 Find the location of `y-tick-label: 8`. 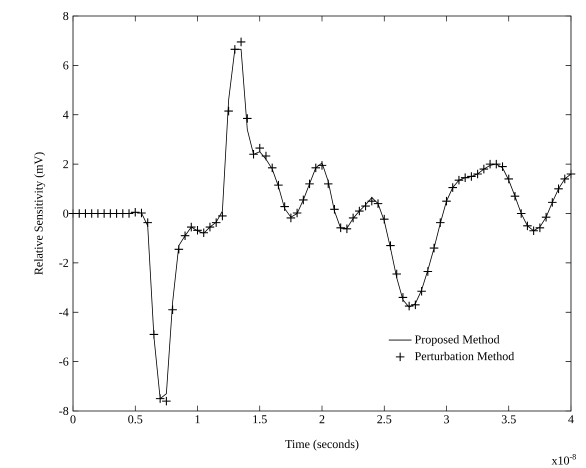

y-tick-label: 8 is located at coordinates (65, 16).